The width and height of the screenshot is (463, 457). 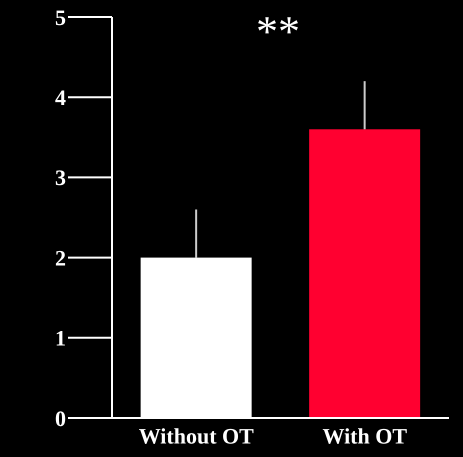 What do you see at coordinates (60, 418) in the screenshot?
I see `y-tick-label: 0` at bounding box center [60, 418].